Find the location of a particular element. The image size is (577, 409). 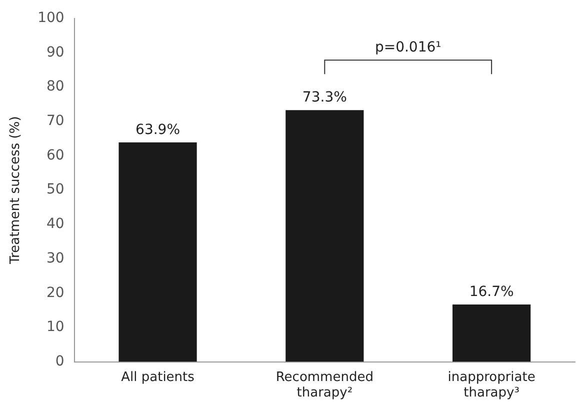

y-tick-label: 50 is located at coordinates (55, 190).